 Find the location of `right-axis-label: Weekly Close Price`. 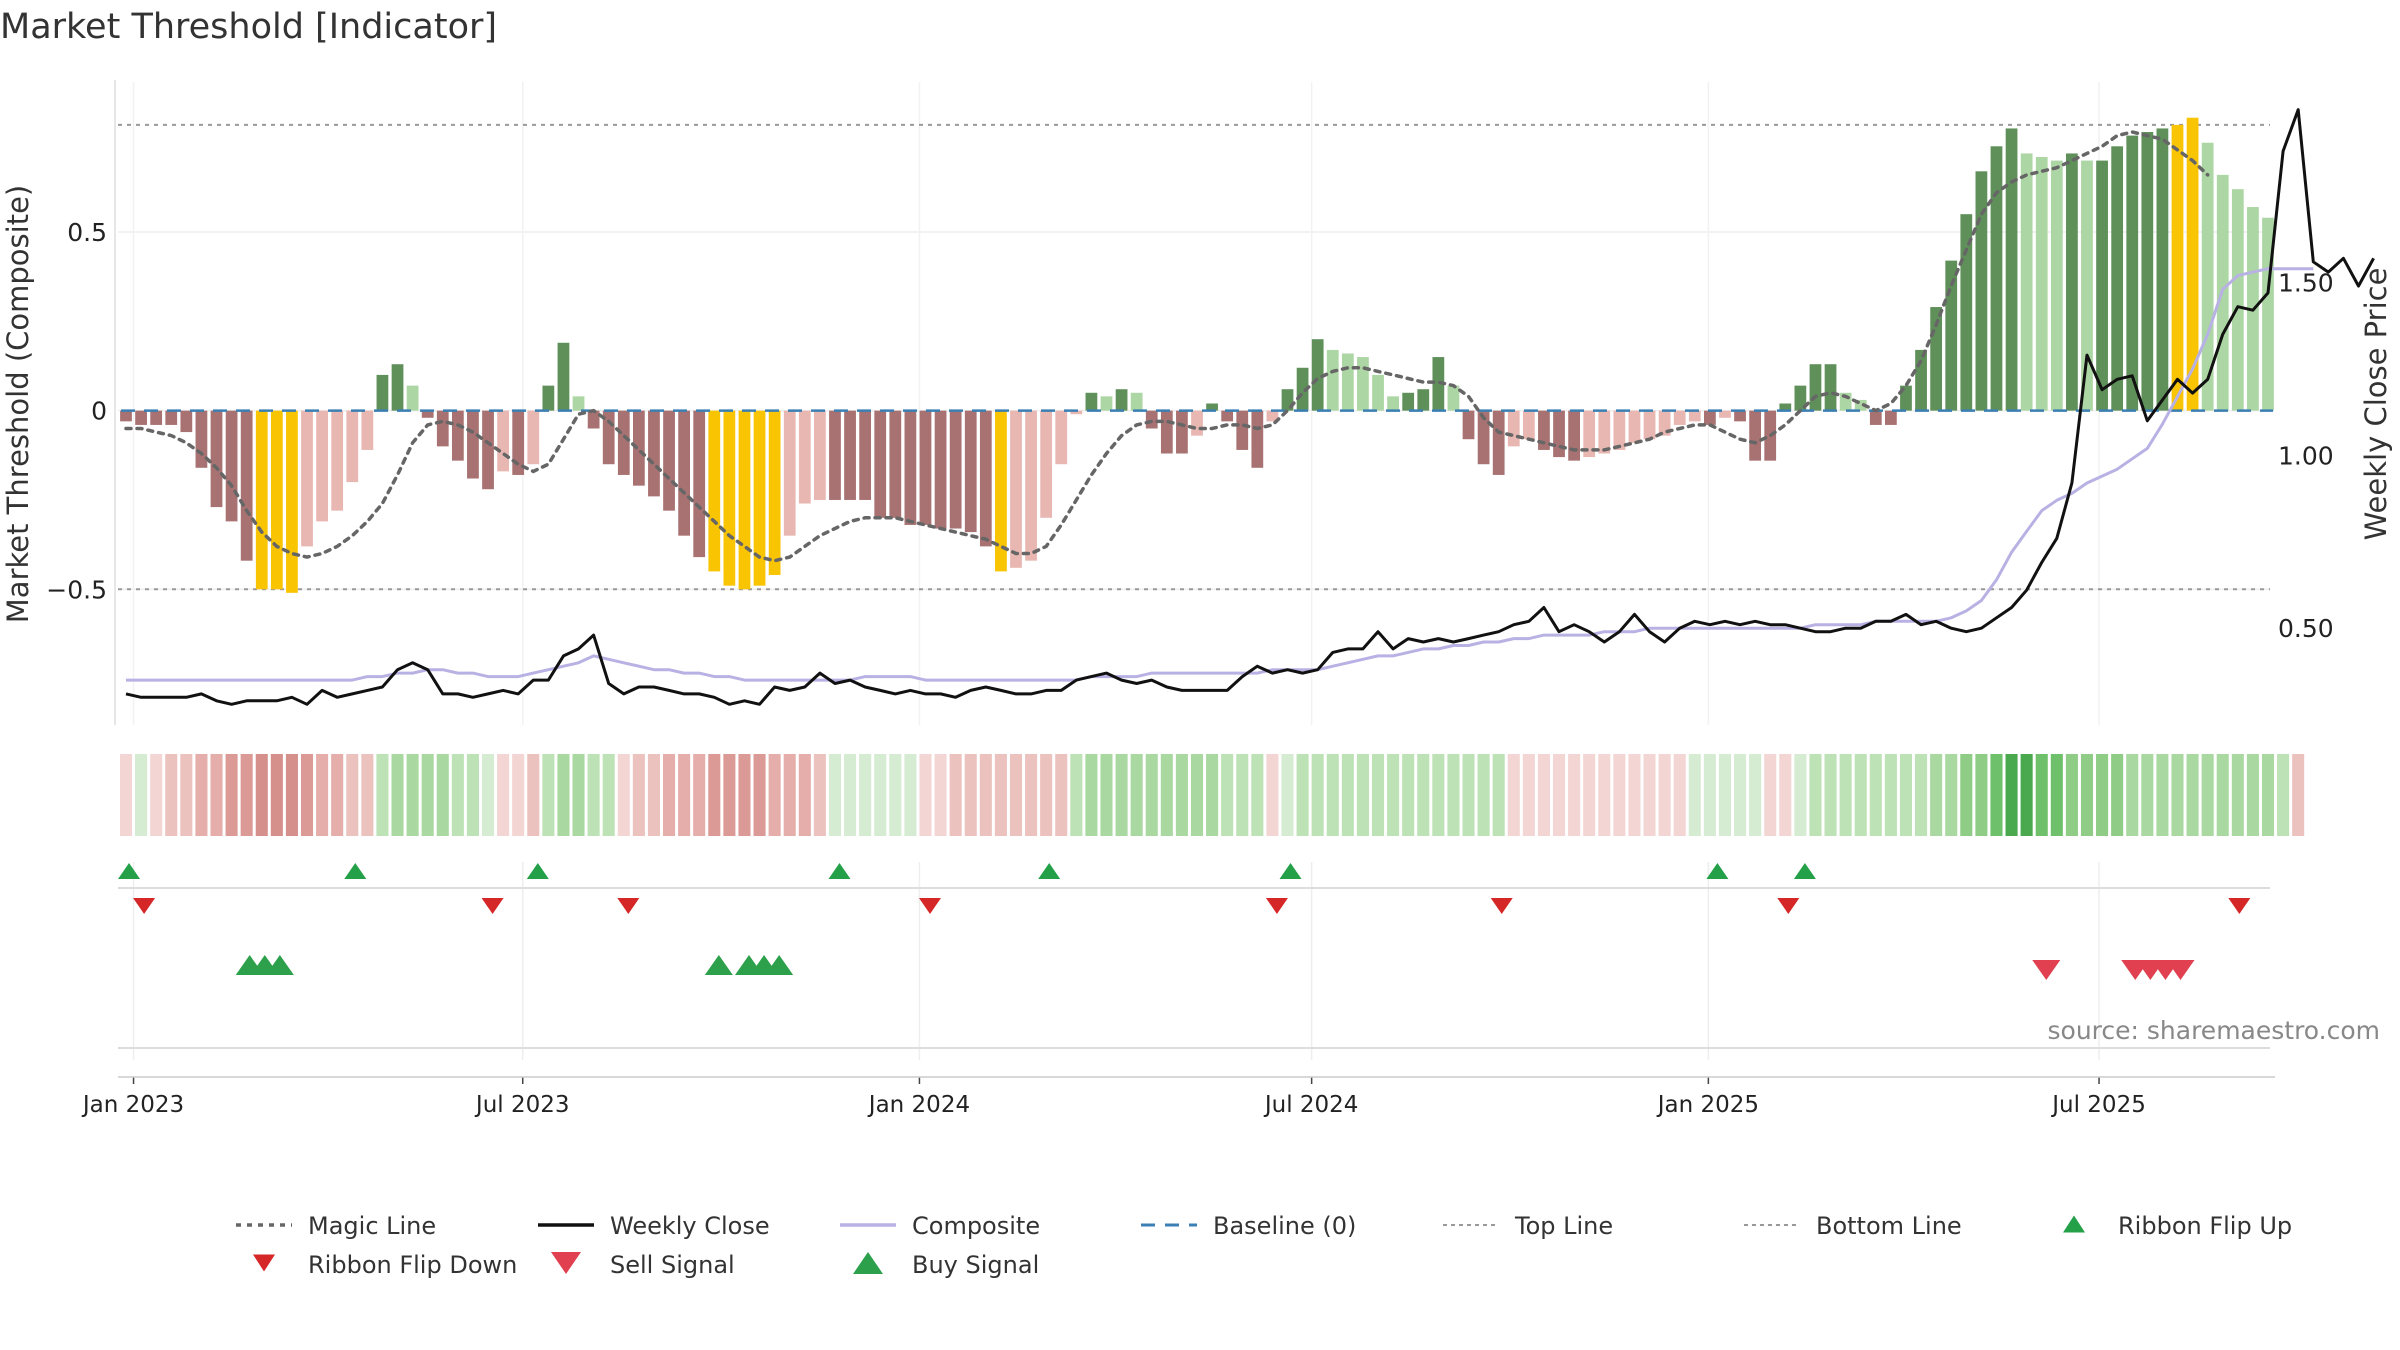

right-axis-label: Weekly Close Price is located at coordinates (2376, 404).